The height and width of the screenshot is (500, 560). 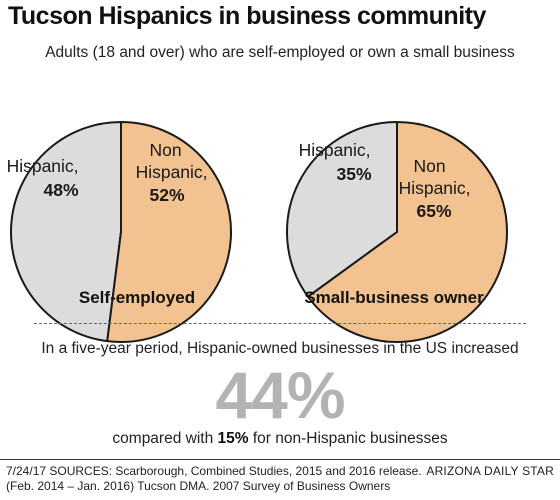 I want to click on dashed-divider, so click(x=280, y=323).